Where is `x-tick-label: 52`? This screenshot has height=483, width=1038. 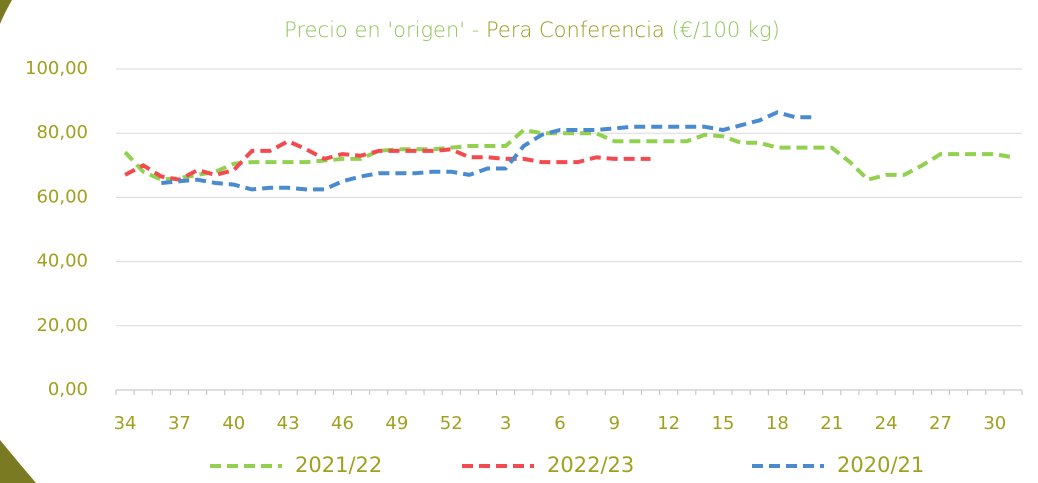
x-tick-label: 52 is located at coordinates (451, 423).